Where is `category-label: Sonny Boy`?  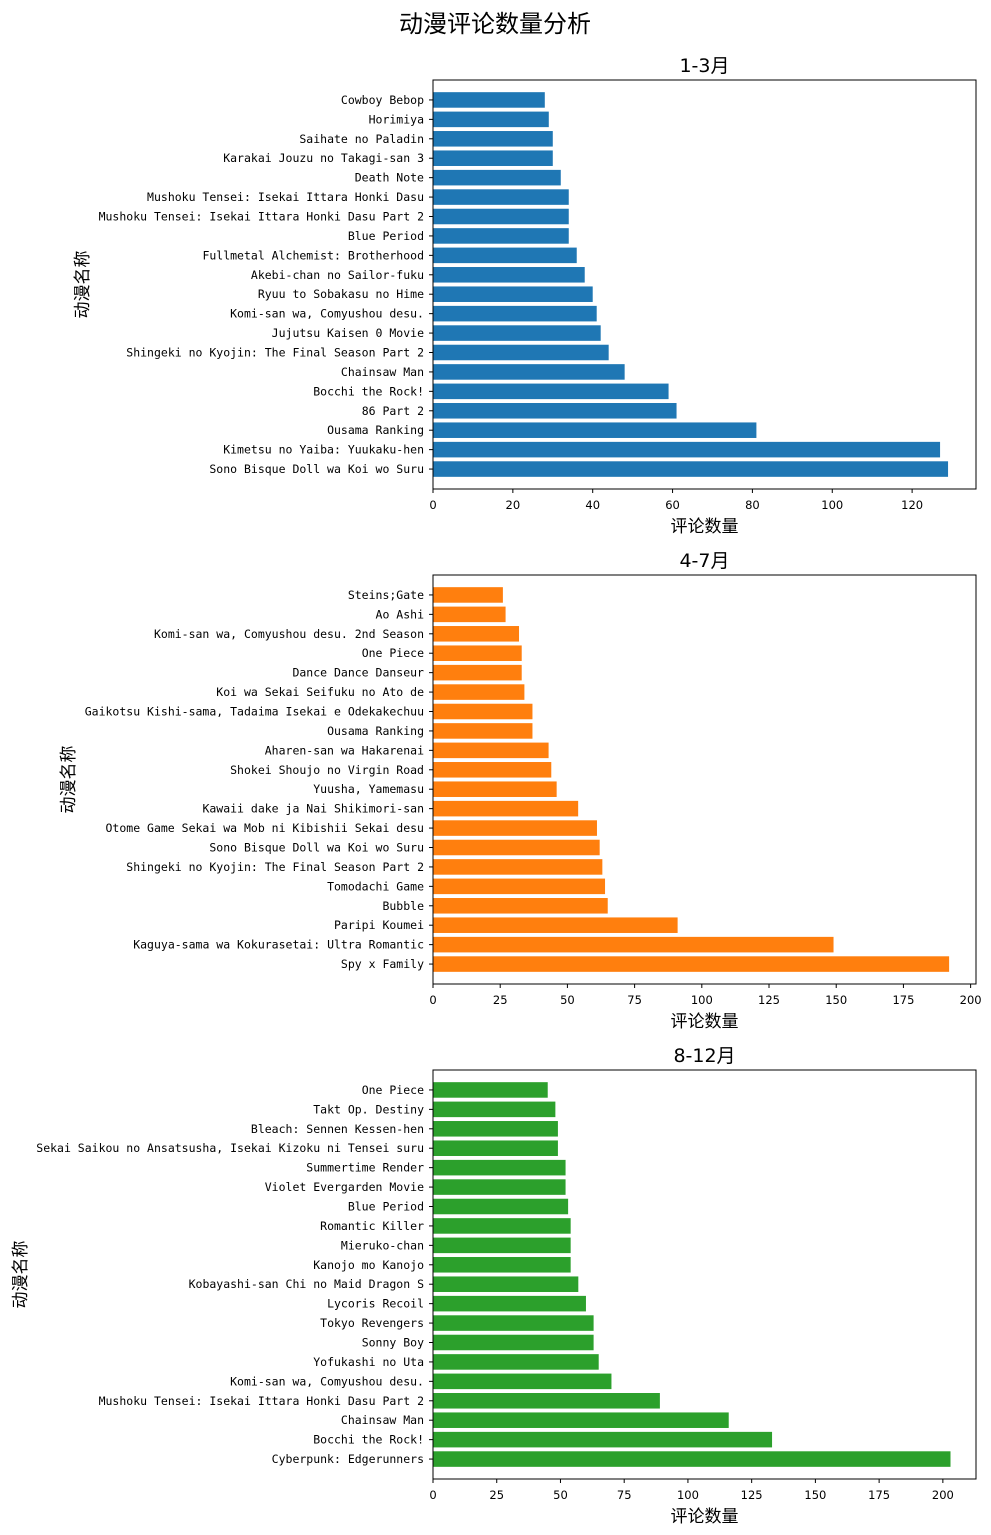
category-label: Sonny Boy is located at coordinates (393, 1342).